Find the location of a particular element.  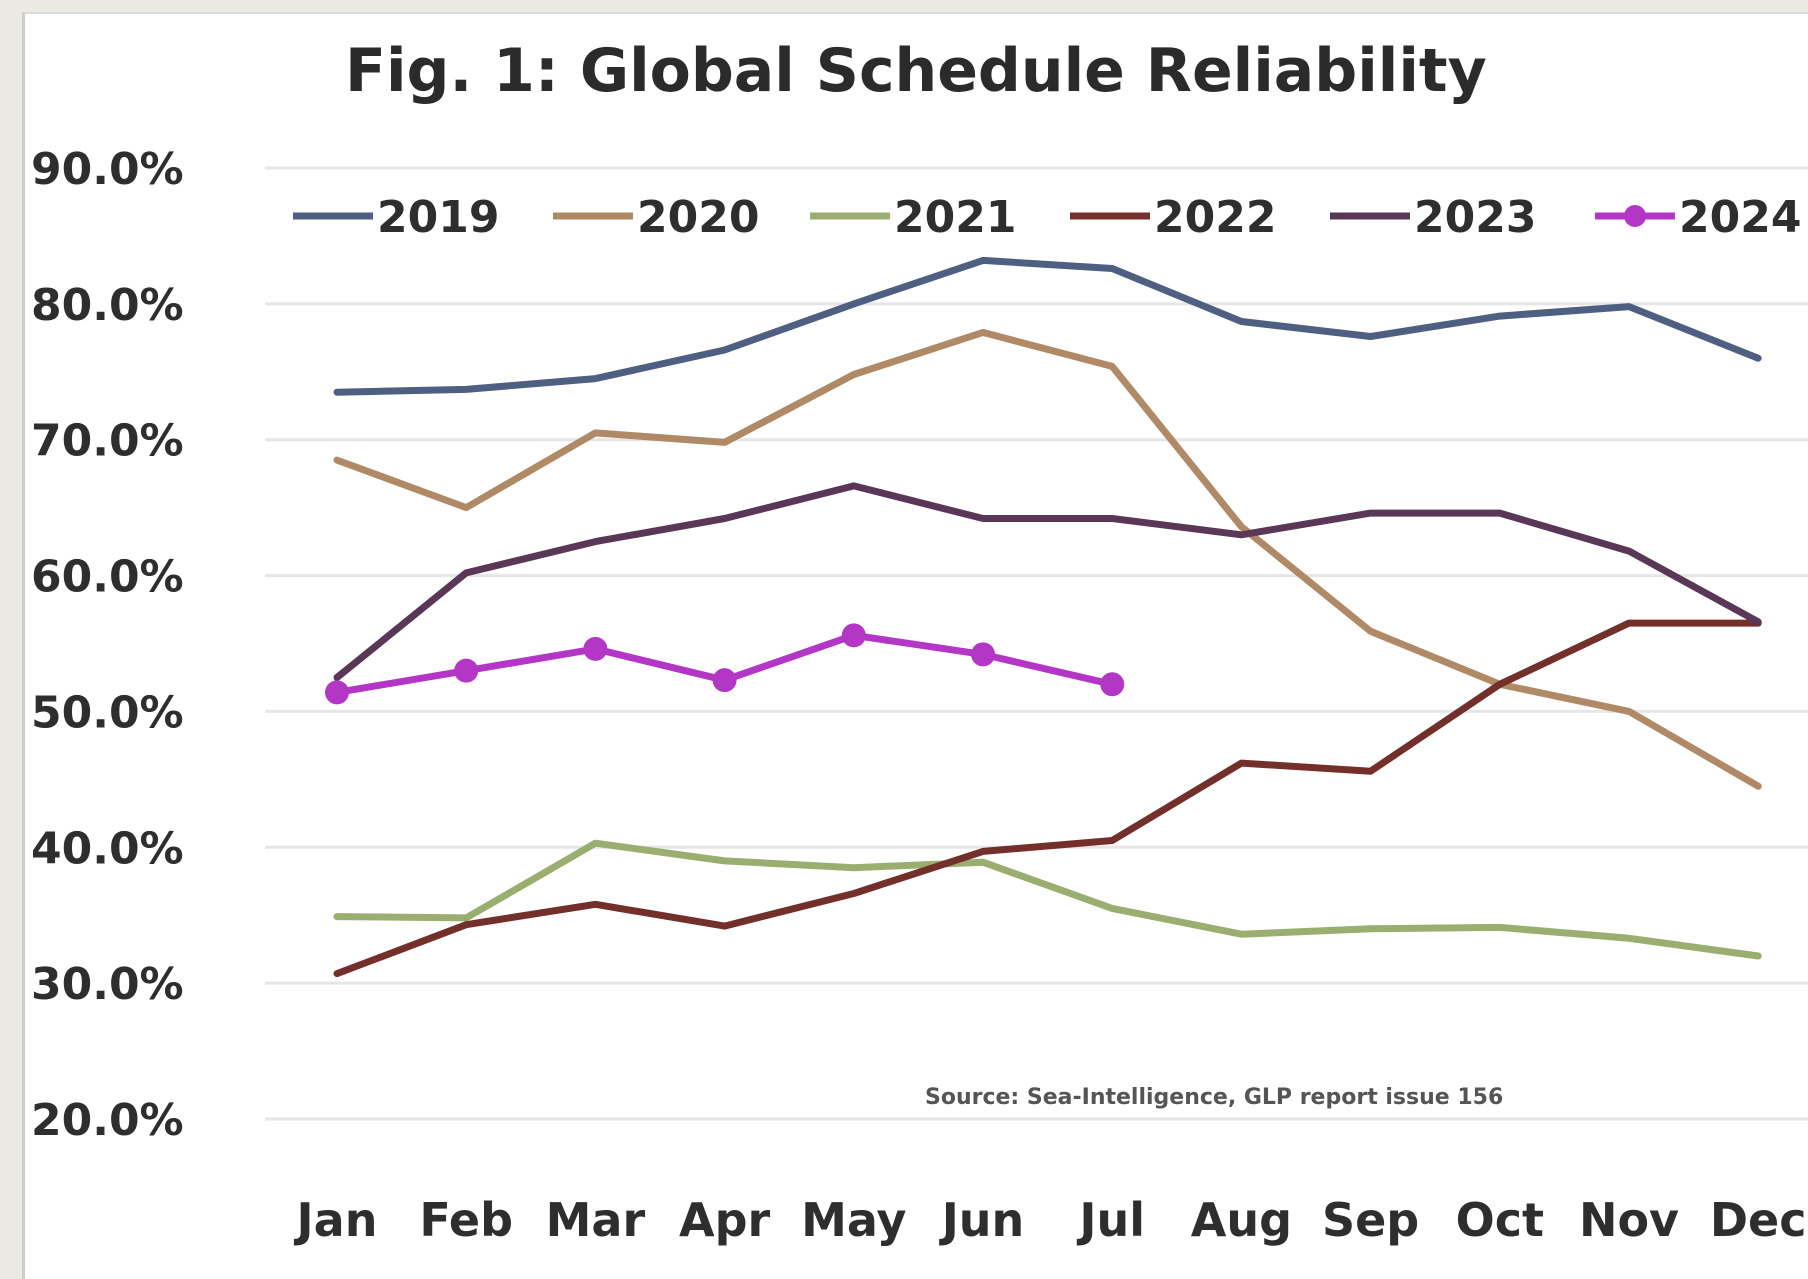

legend-item-2023: 2023 is located at coordinates (1433, 217).